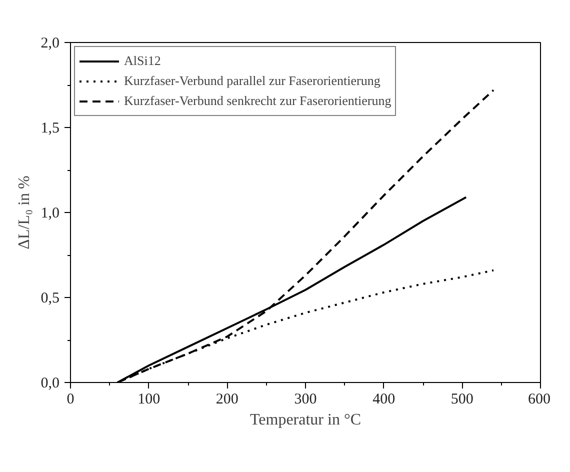 The height and width of the screenshot is (472, 570). Describe the element at coordinates (252, 81) in the screenshot. I see `legend-label: Kurzfaser-Verbund parallel zur Faserorientierung` at that location.